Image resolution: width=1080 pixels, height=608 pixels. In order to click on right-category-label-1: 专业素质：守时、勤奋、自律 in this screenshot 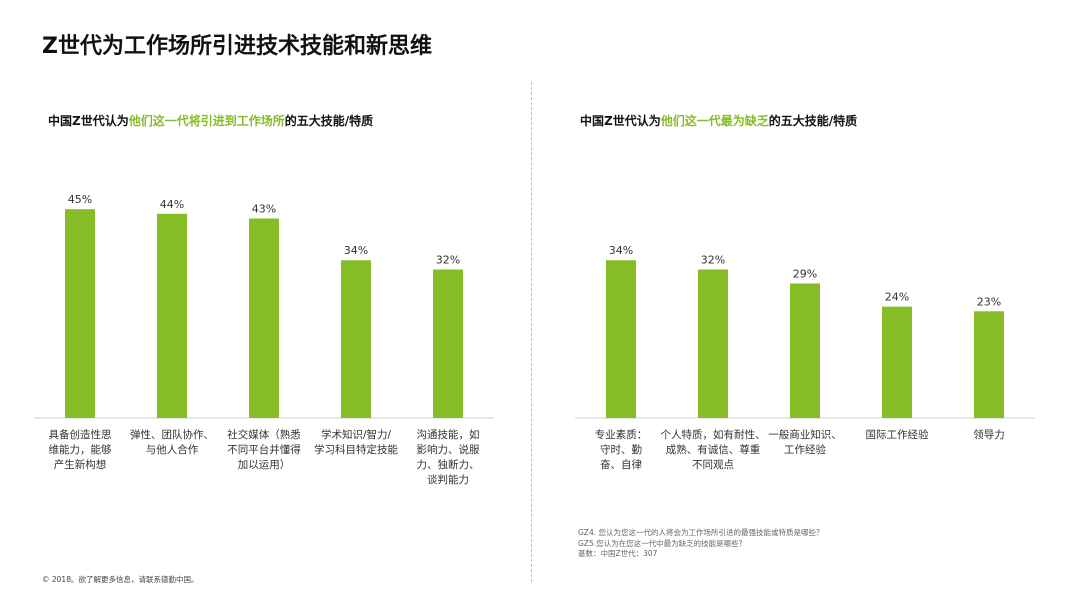, I will do `click(621, 449)`.